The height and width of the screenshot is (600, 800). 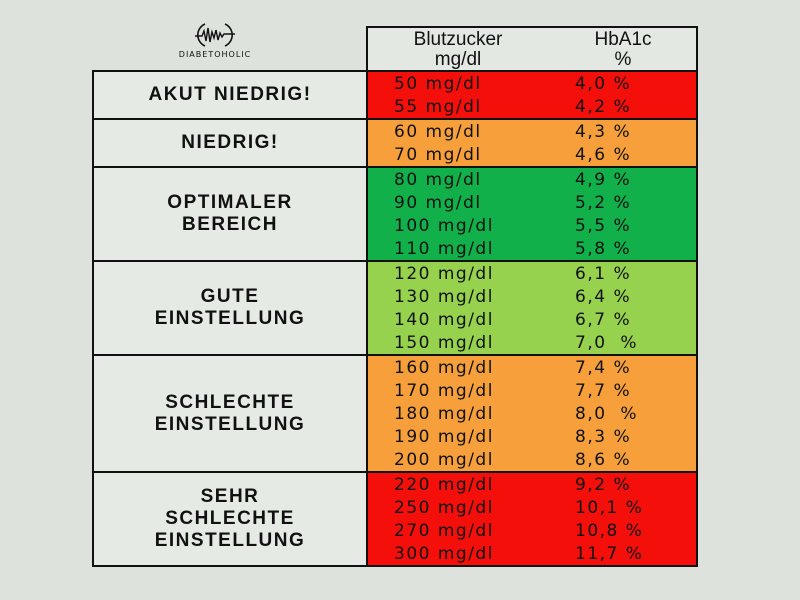 What do you see at coordinates (231, 143) in the screenshot?
I see `range-label: NIEDRIG!` at bounding box center [231, 143].